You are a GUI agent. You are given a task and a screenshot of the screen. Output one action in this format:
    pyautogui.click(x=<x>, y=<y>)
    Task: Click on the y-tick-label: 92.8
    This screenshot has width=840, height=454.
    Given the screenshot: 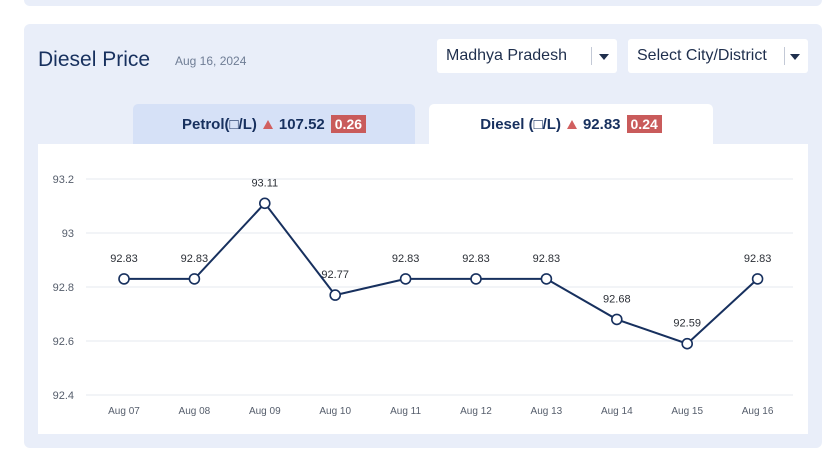 What is the action you would take?
    pyautogui.click(x=63, y=288)
    